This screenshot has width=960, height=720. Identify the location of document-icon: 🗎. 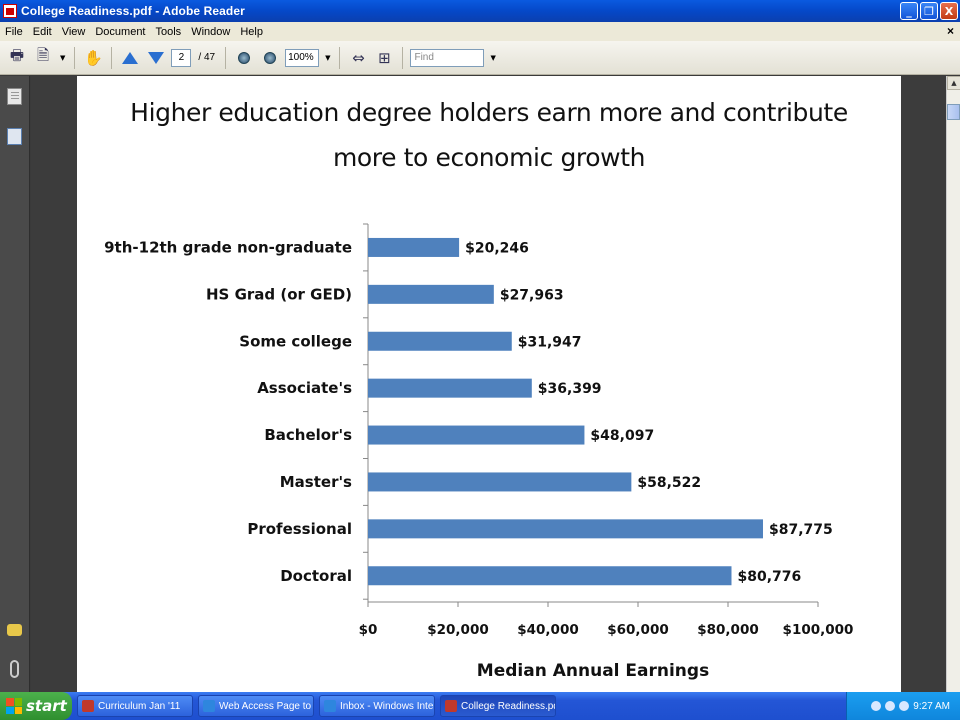
(43, 55).